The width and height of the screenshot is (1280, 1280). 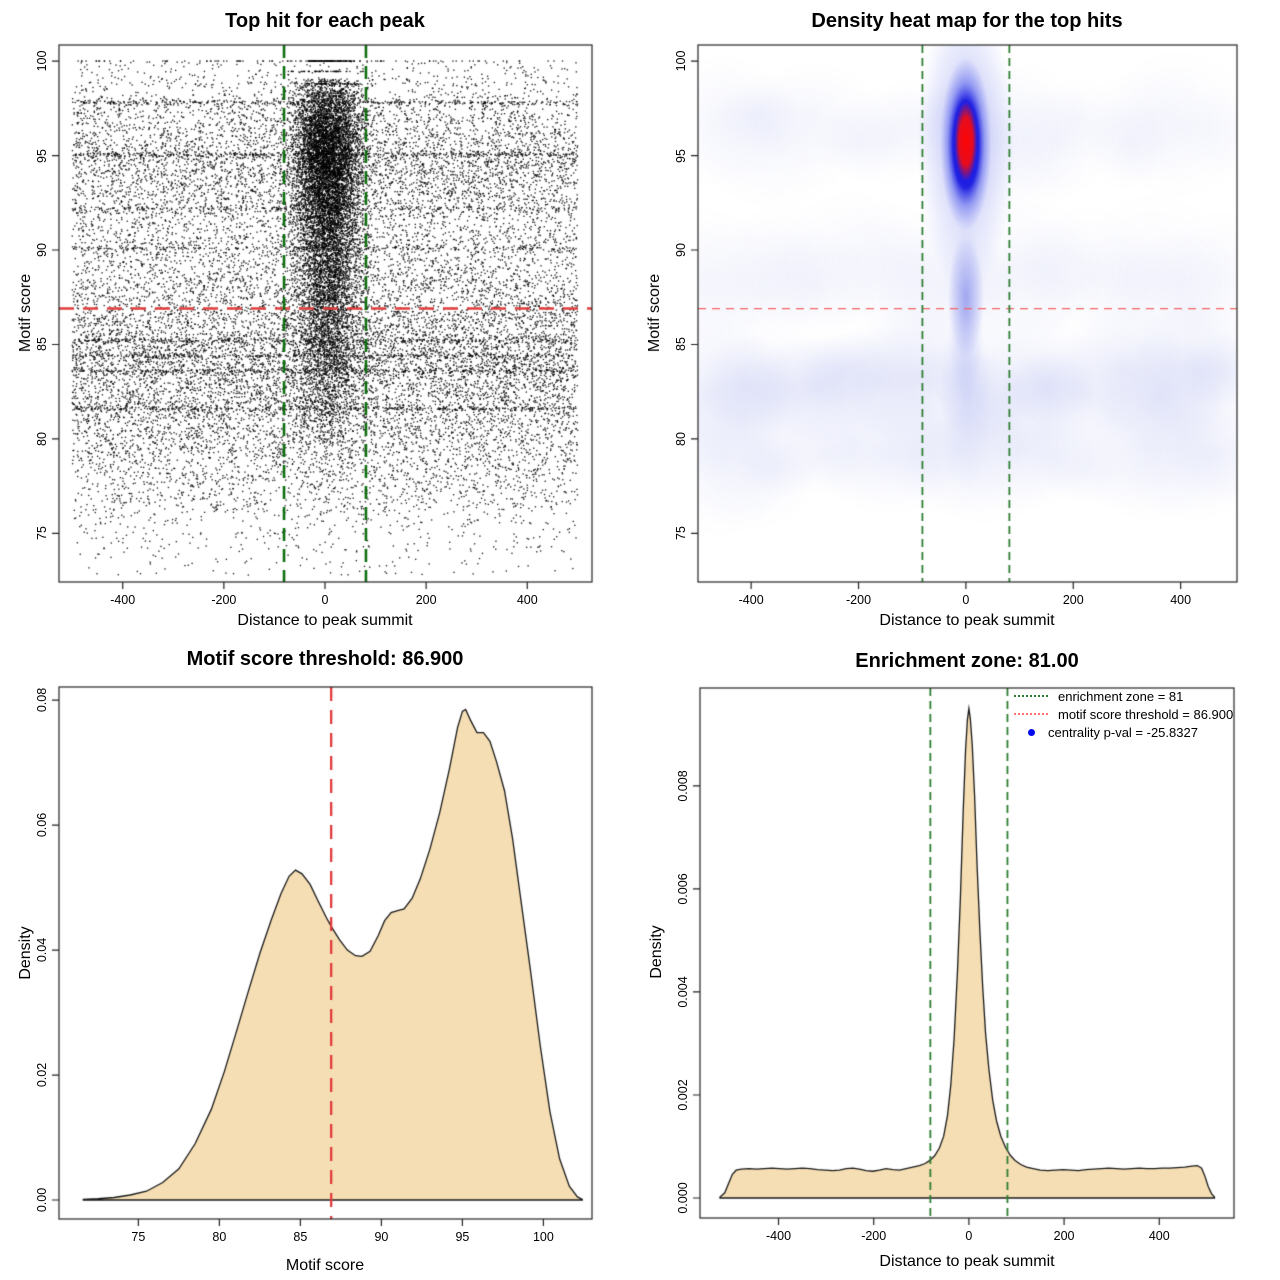 I want to click on legend-entry-centrality-pval: centrality p-val = -25.8327, so click(x=1123, y=732).